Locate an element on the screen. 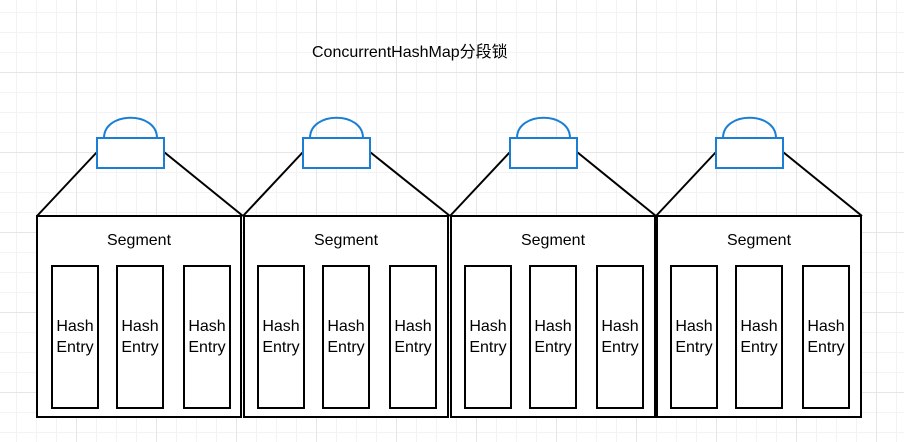 The height and width of the screenshot is (442, 904). segment-box-1: Segment Hash Entry Hash Entry Hash Entry is located at coordinates (139, 316).